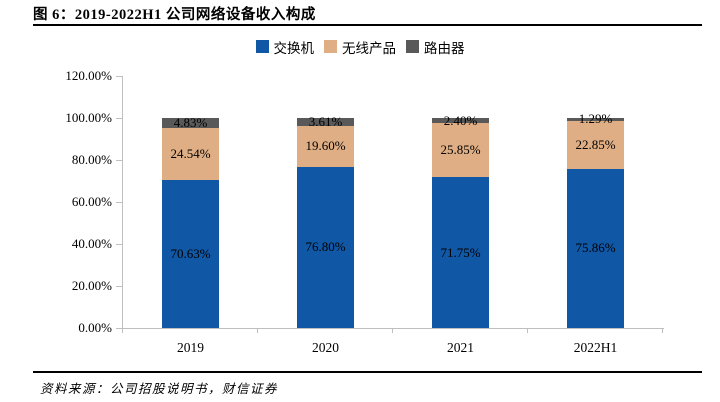 The image size is (720, 402). Describe the element at coordinates (262, 46) in the screenshot. I see `legend-swatch-switch` at that location.